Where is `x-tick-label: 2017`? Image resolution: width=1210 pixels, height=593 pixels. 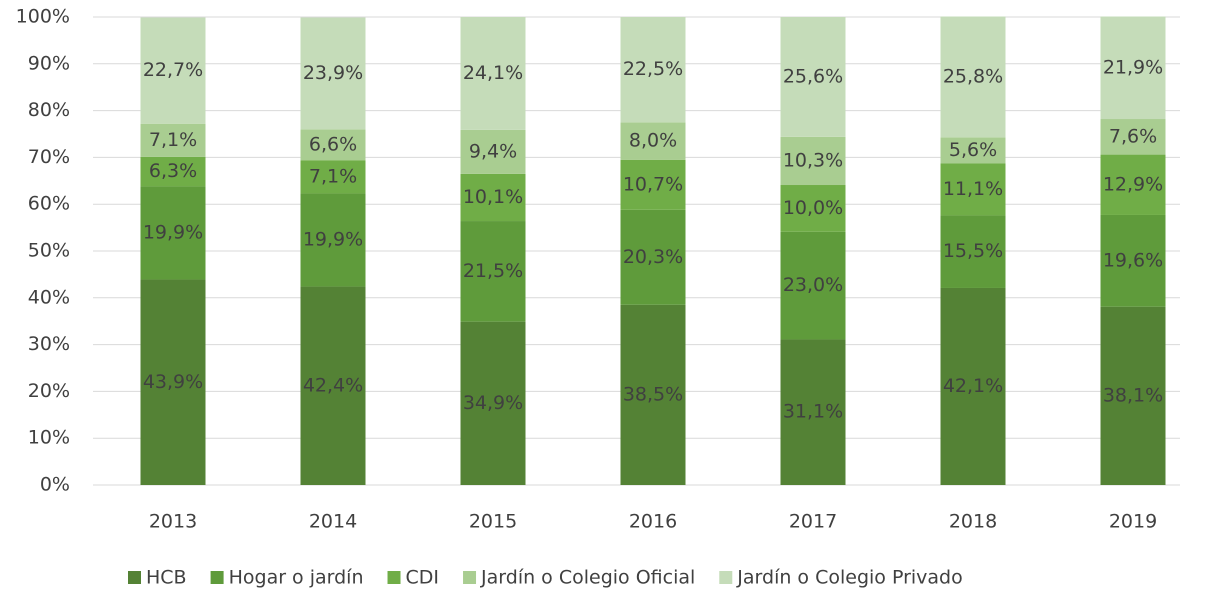 x-tick-label: 2017 is located at coordinates (813, 522).